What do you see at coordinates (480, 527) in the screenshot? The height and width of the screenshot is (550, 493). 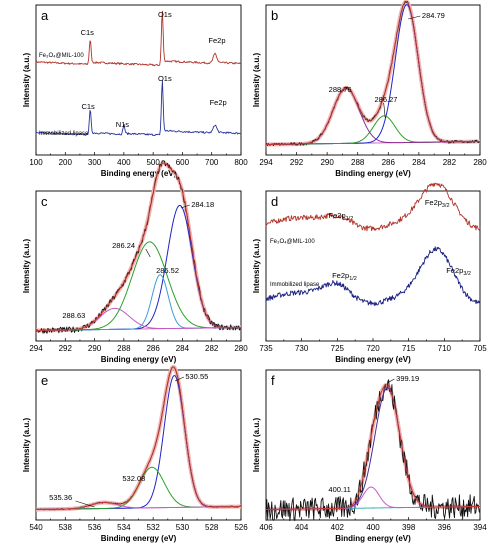 I see `x-tick-label: 394` at bounding box center [480, 527].